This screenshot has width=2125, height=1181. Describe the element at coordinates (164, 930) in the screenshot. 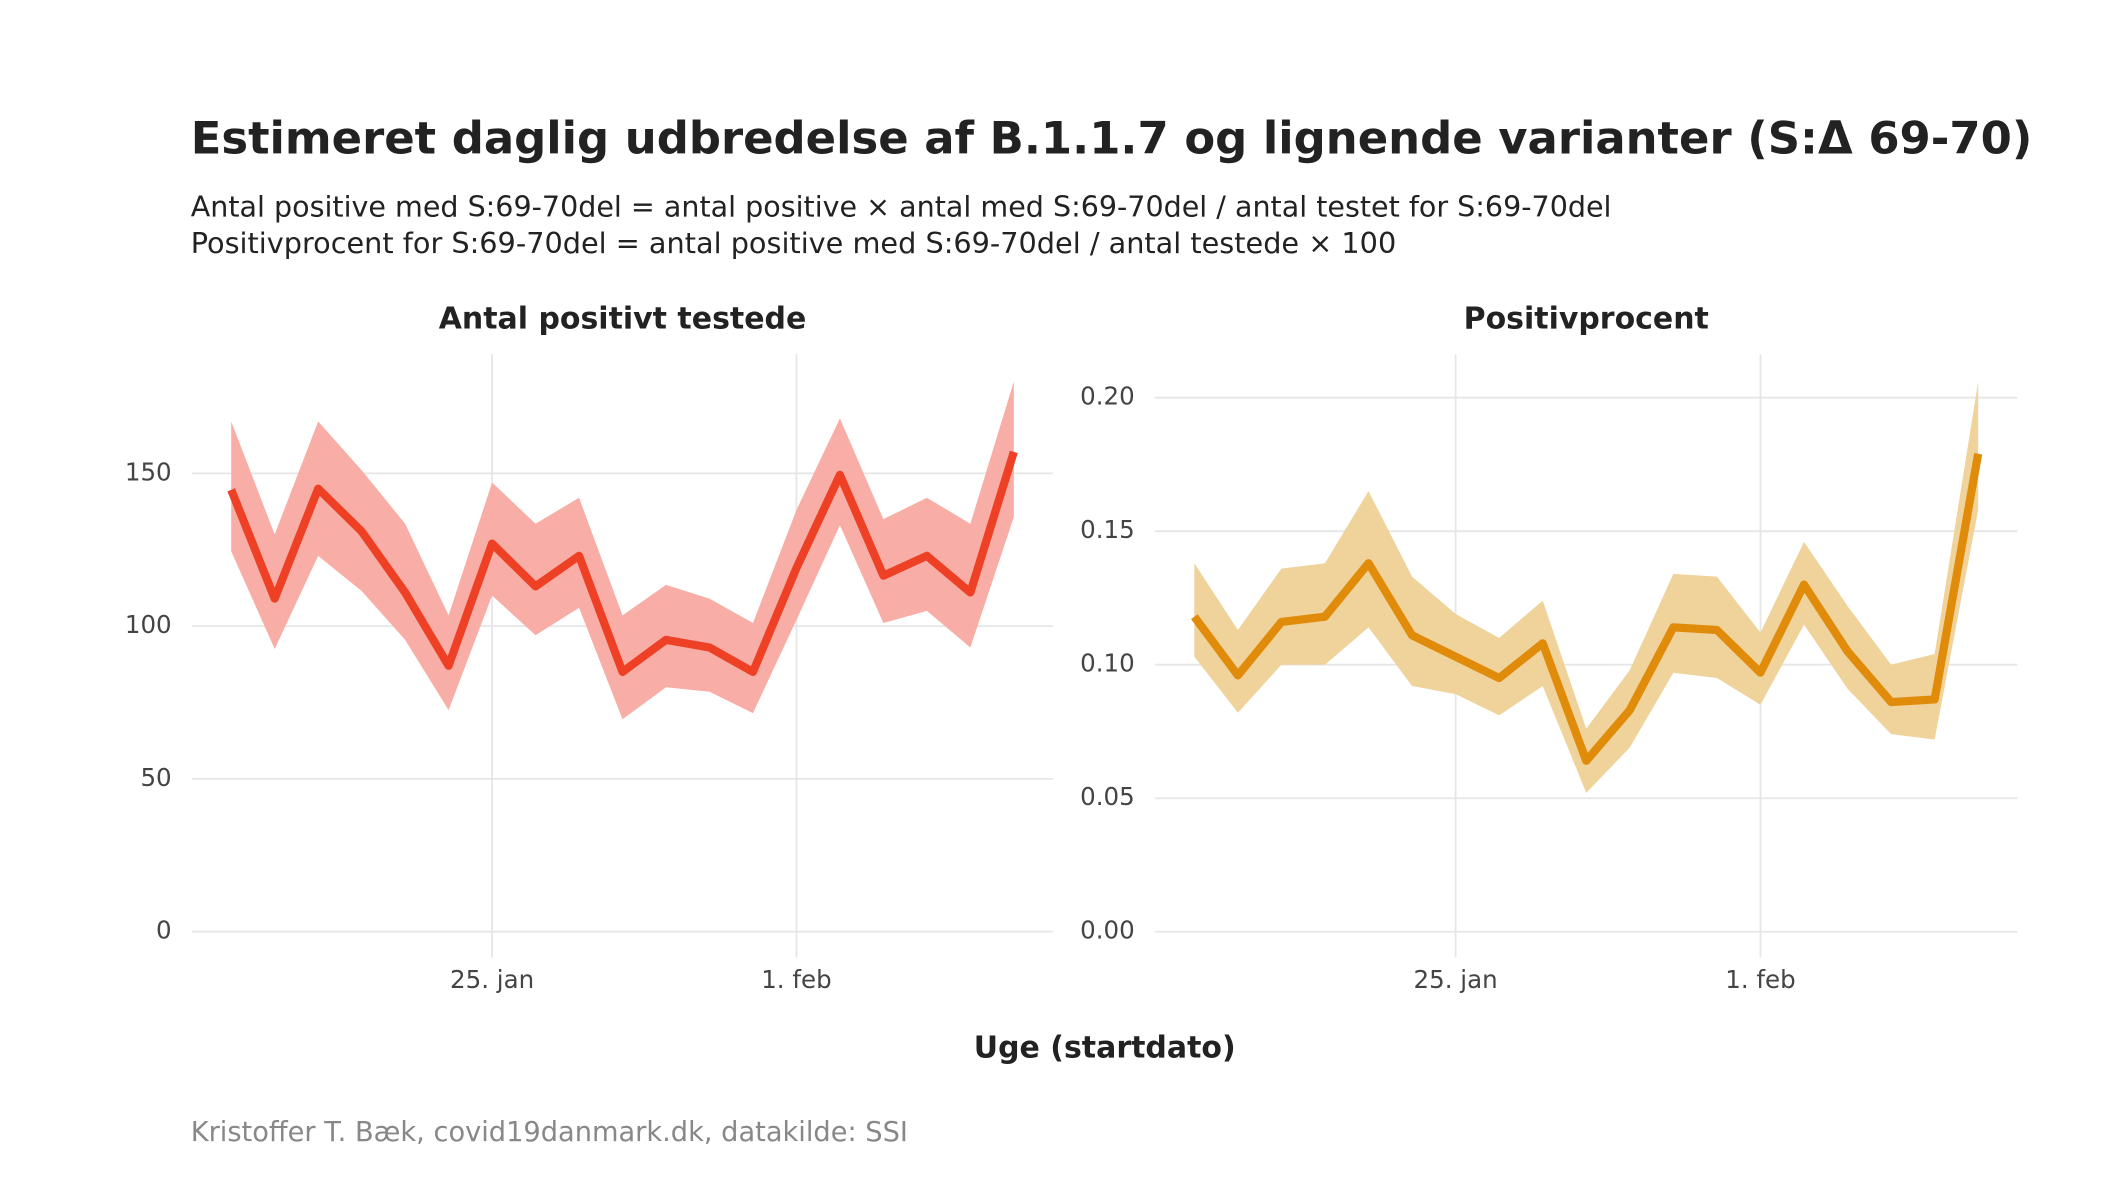

I see `y-tick-label: 0` at that location.